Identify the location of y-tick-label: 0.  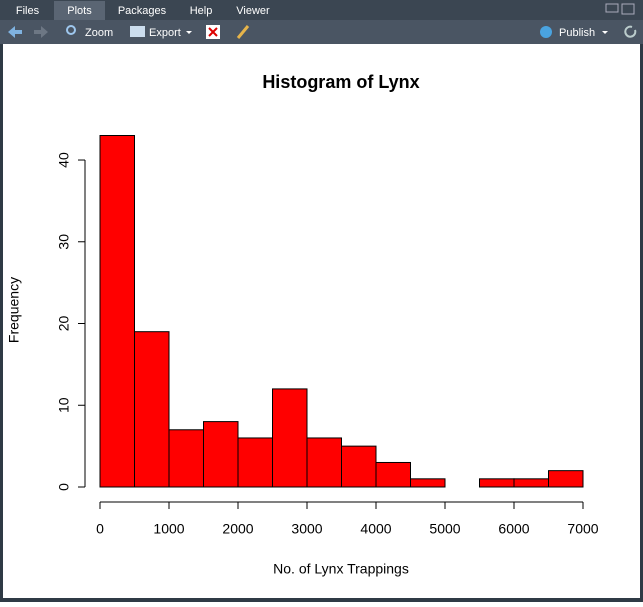
(64, 487).